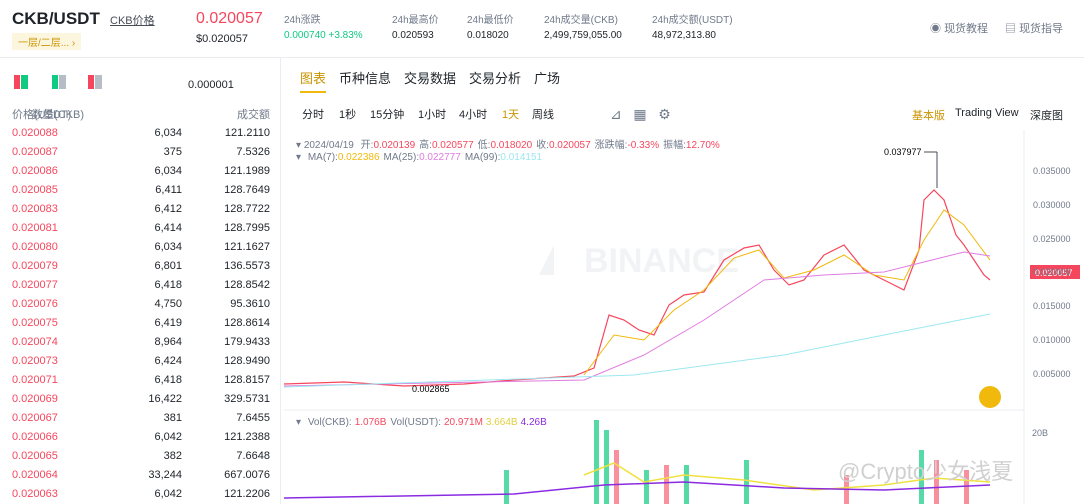 The height and width of the screenshot is (504, 1084). I want to click on book-modes, so click(64, 83).